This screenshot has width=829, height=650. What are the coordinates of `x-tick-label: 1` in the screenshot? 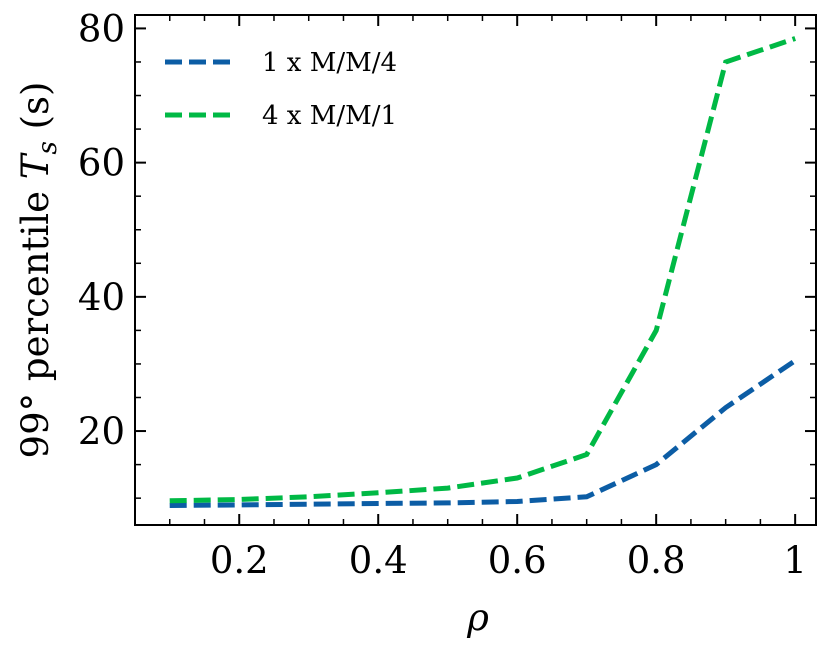 It's located at (795, 560).